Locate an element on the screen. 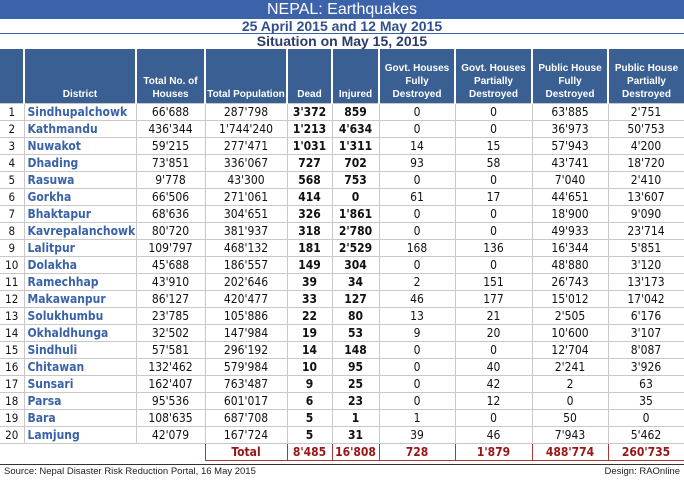 The width and height of the screenshot is (684, 482). district-name: Kathmandu is located at coordinates (80, 129).